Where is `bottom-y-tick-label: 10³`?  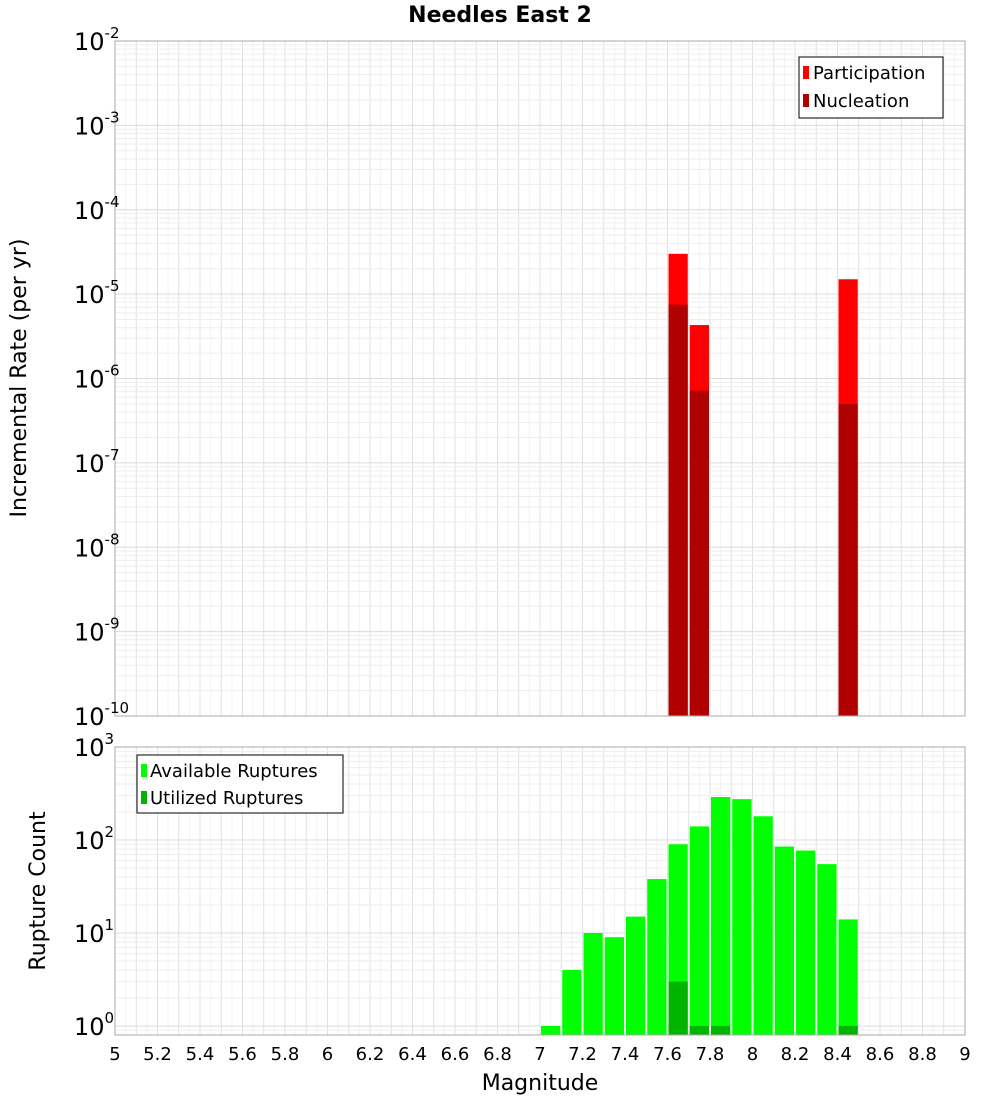
bottom-y-tick-label: 10³ is located at coordinates (94, 746).